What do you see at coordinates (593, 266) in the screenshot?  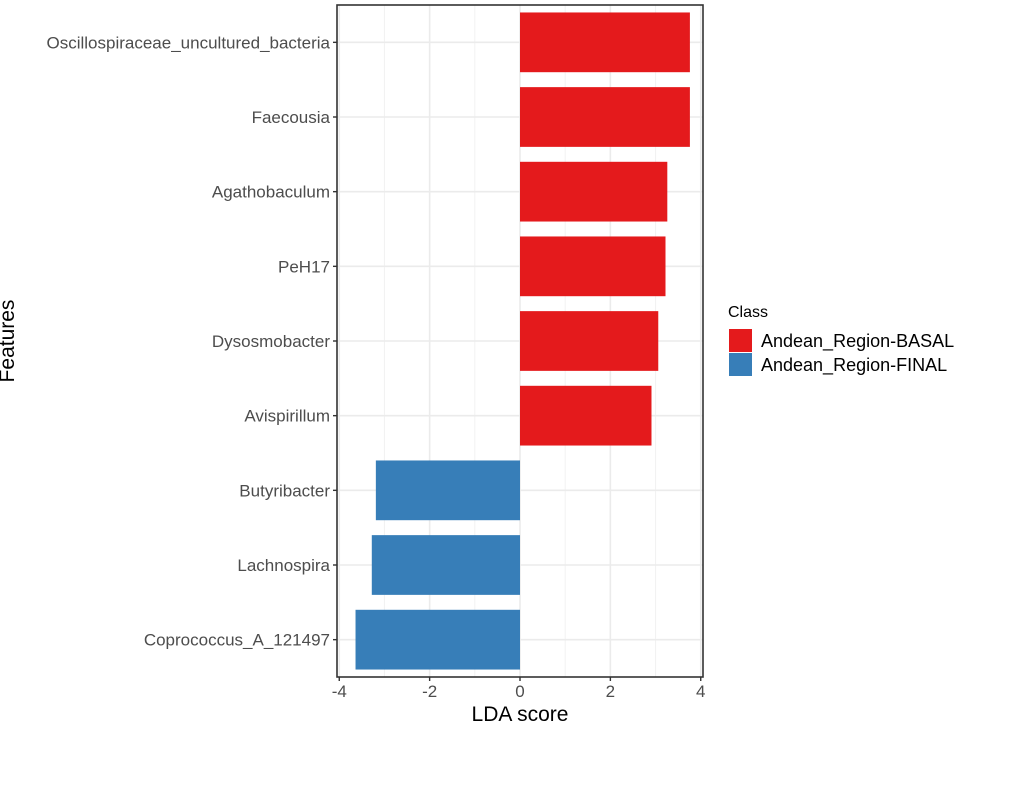 I see `bar-peh17` at bounding box center [593, 266].